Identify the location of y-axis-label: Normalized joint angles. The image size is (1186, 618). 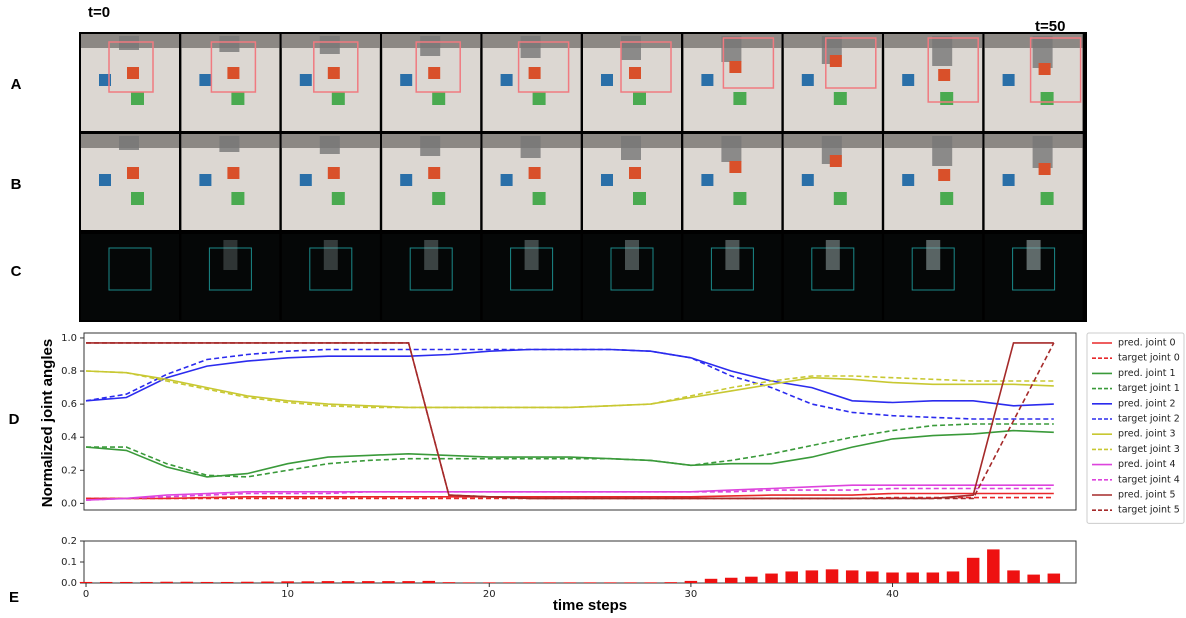
(47, 423).